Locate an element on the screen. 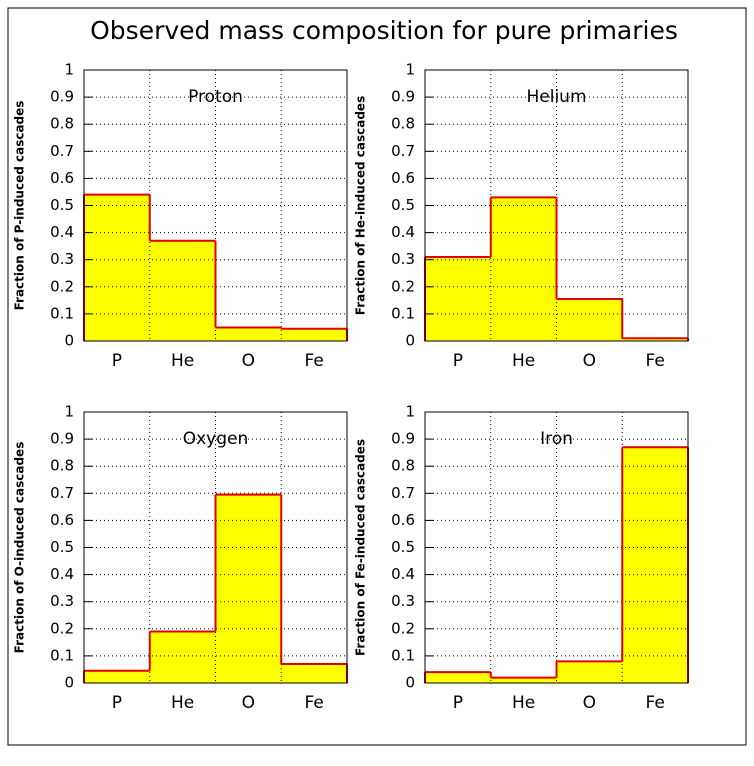  y-axis-label: Fraction of He-induced cascades is located at coordinates (361, 205).